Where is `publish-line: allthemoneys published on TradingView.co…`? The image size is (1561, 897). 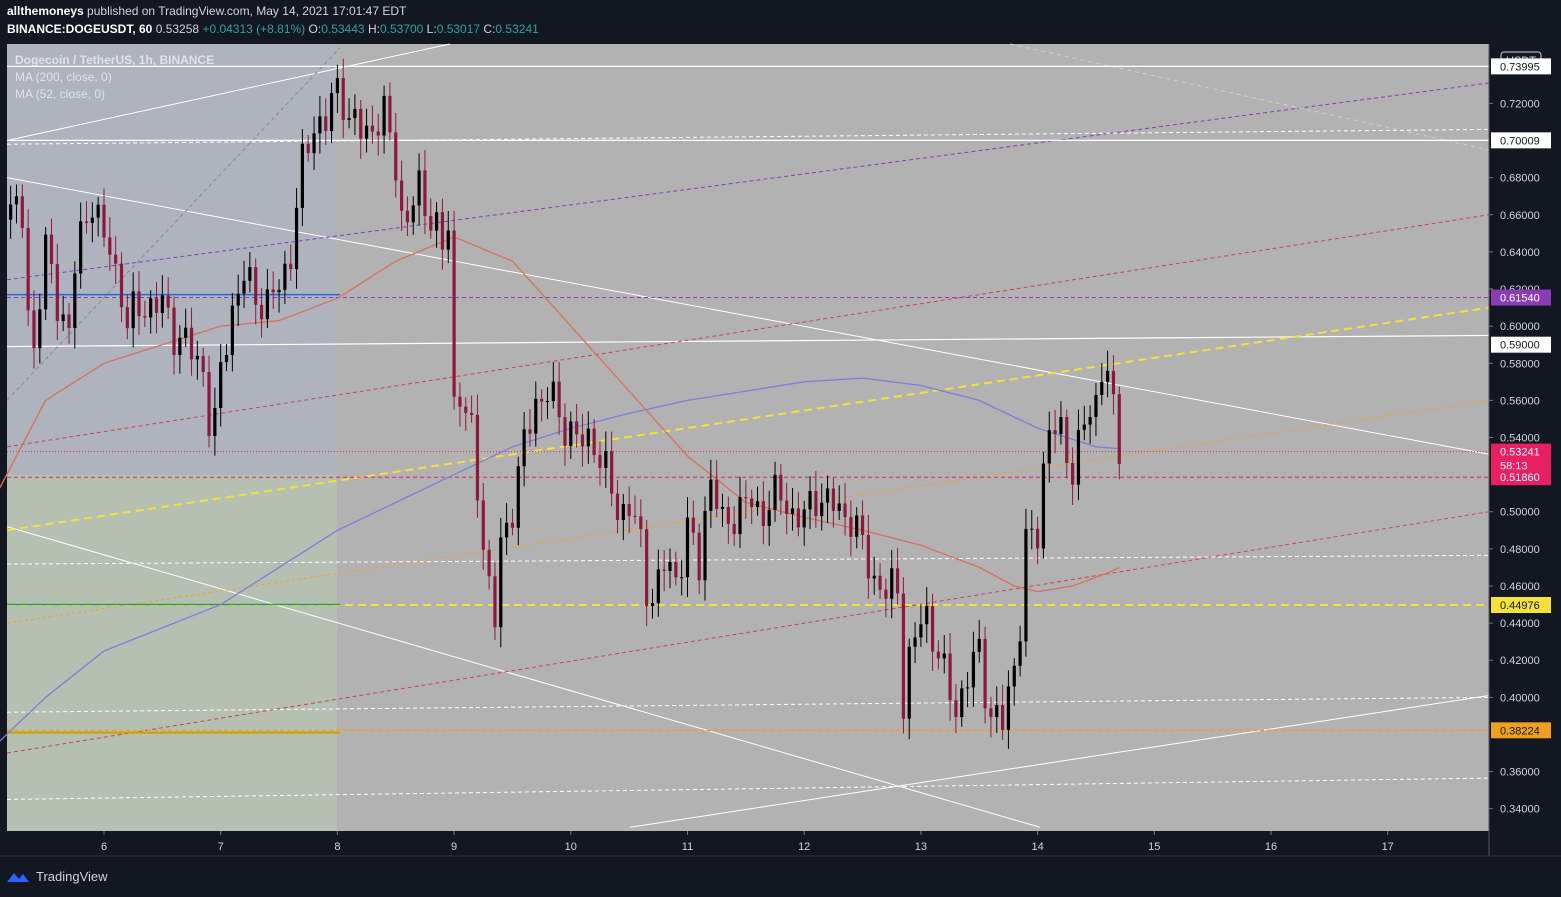 publish-line: allthemoneys published on TradingView.co… is located at coordinates (206, 11).